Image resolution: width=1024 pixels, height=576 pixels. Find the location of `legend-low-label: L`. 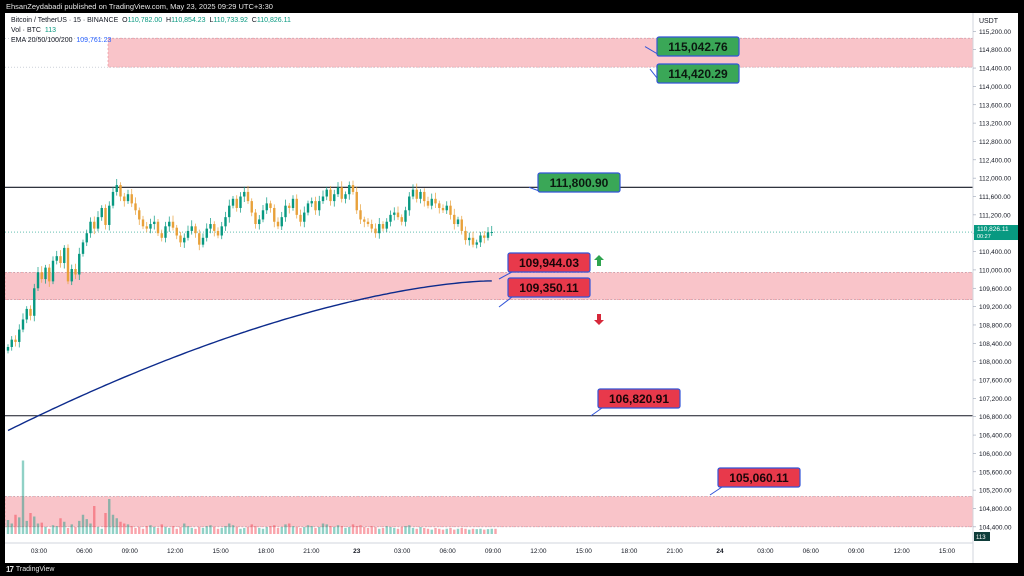

legend-low-label: L is located at coordinates (211, 20).